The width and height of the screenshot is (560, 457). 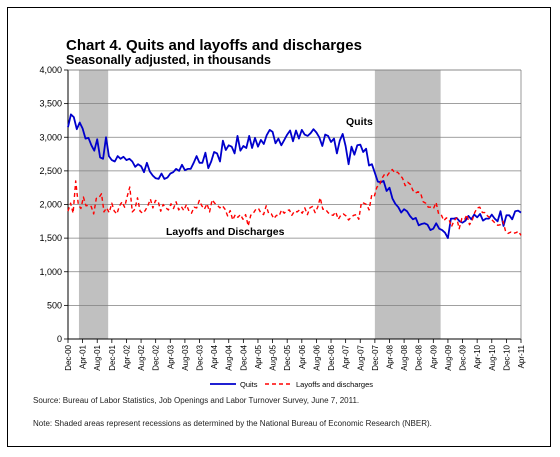 What do you see at coordinates (389, 356) in the screenshot?
I see `x-tick-label: Apr-08` at bounding box center [389, 356].